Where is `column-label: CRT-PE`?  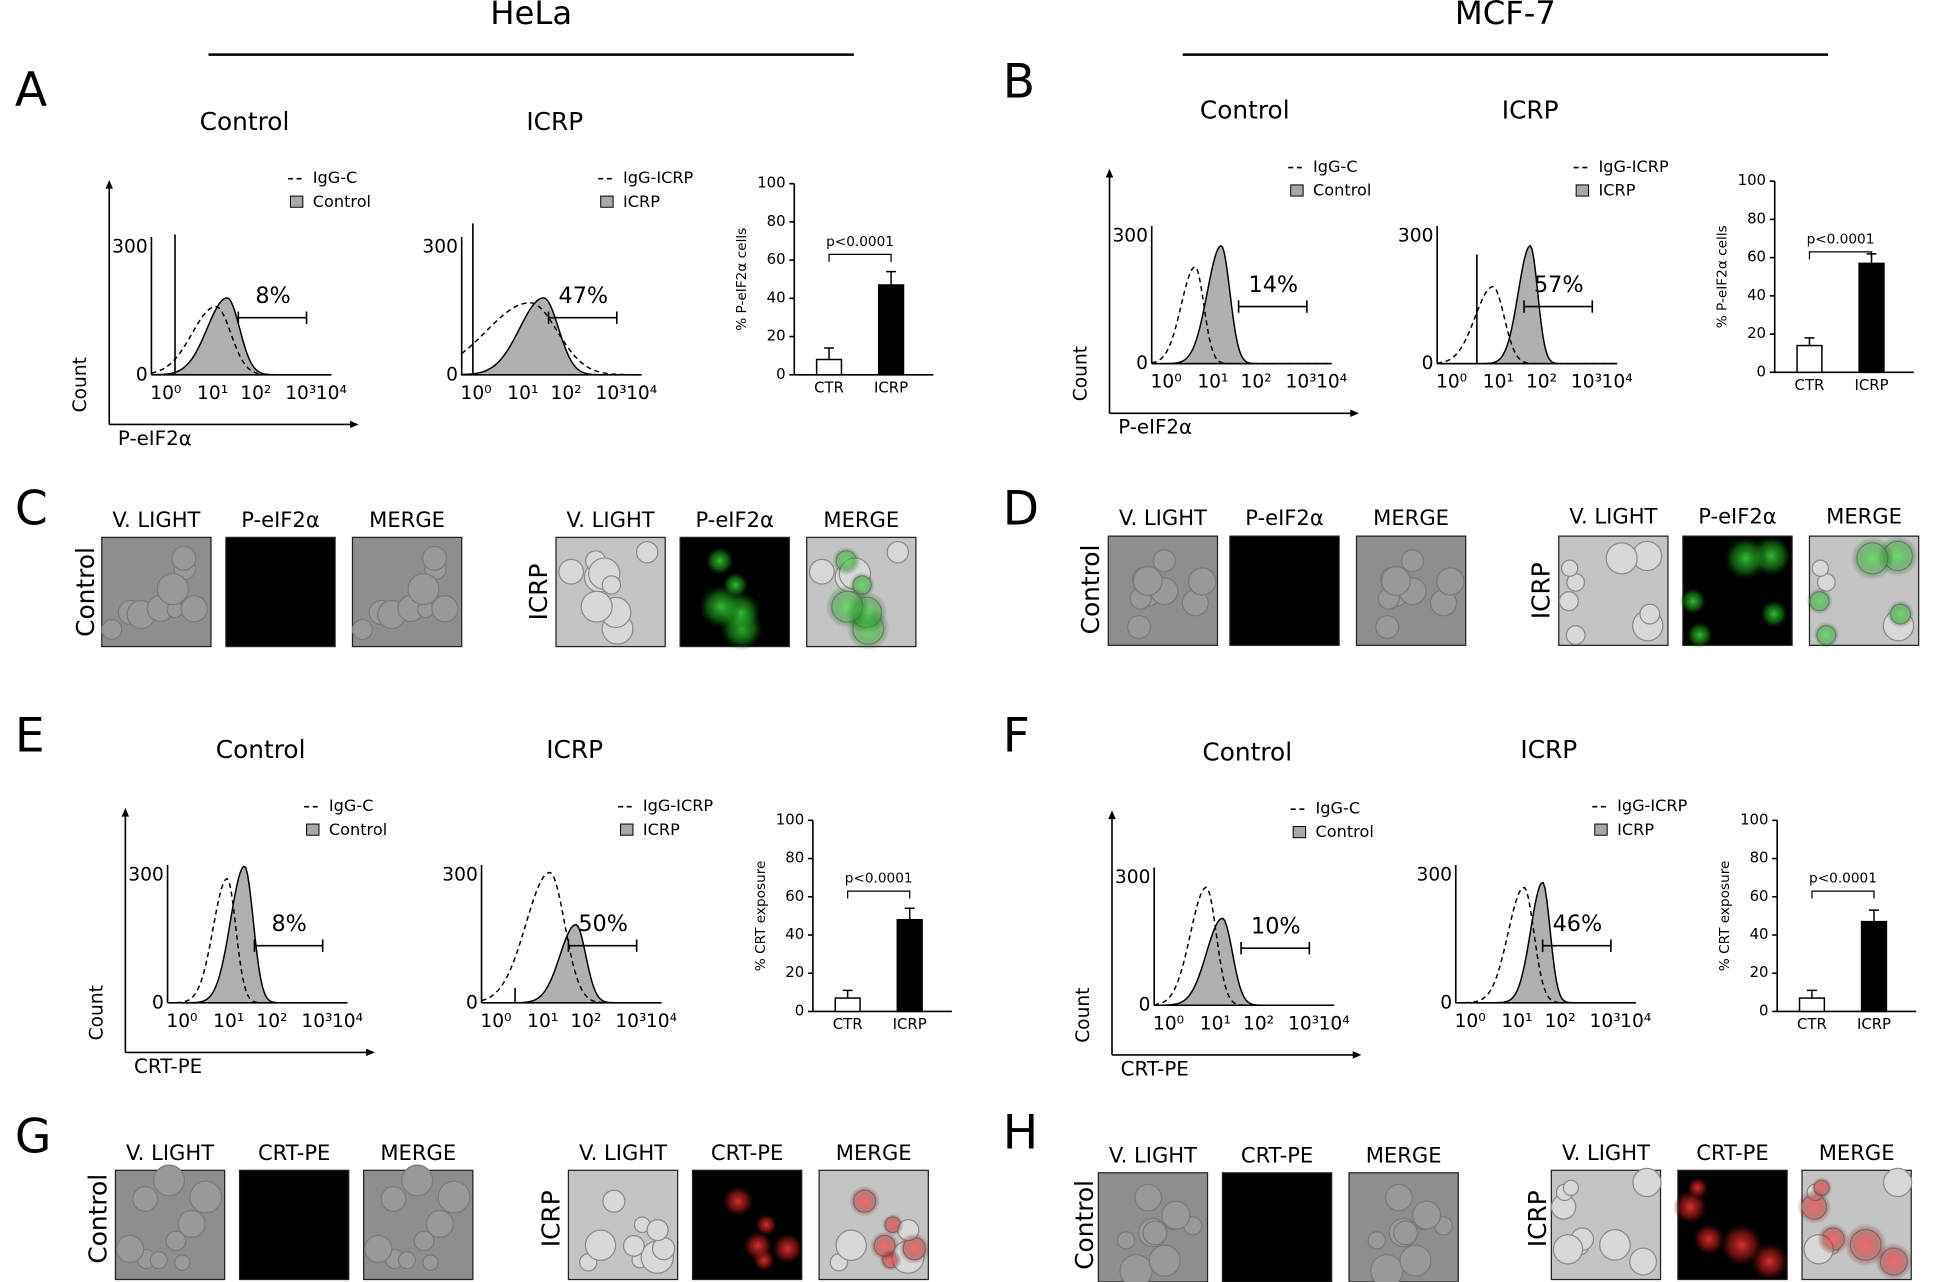
column-label: CRT-PE is located at coordinates (294, 1152).